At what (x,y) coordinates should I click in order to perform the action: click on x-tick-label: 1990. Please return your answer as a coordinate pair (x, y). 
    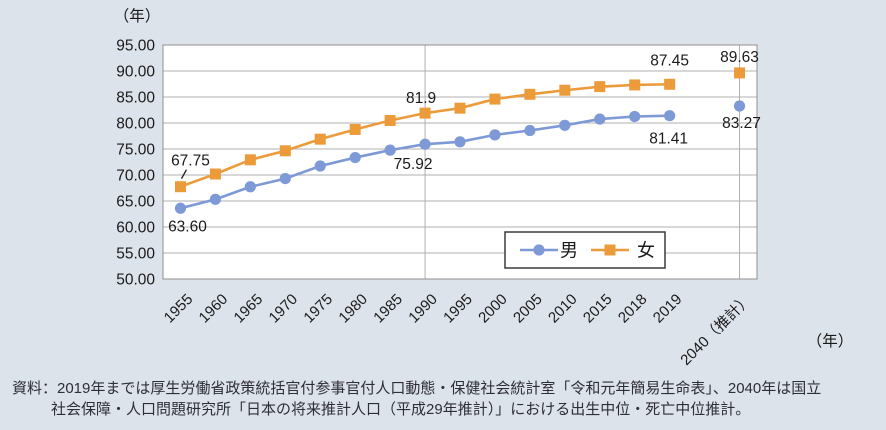
    Looking at the image, I should click on (423, 309).